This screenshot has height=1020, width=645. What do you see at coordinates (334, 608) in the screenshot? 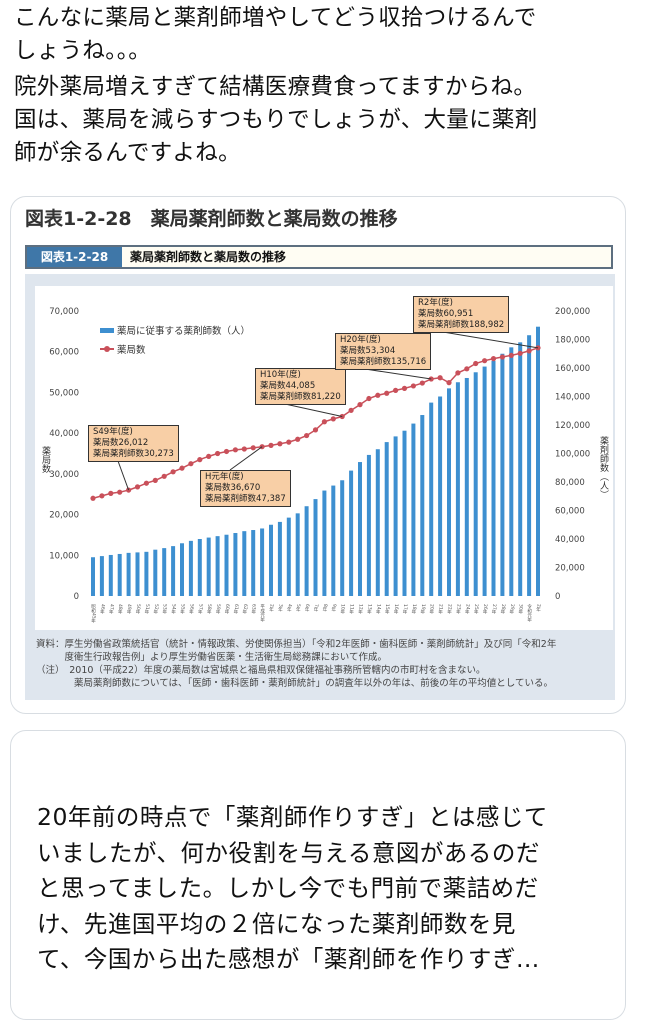
I see `x-tick: 9年` at bounding box center [334, 608].